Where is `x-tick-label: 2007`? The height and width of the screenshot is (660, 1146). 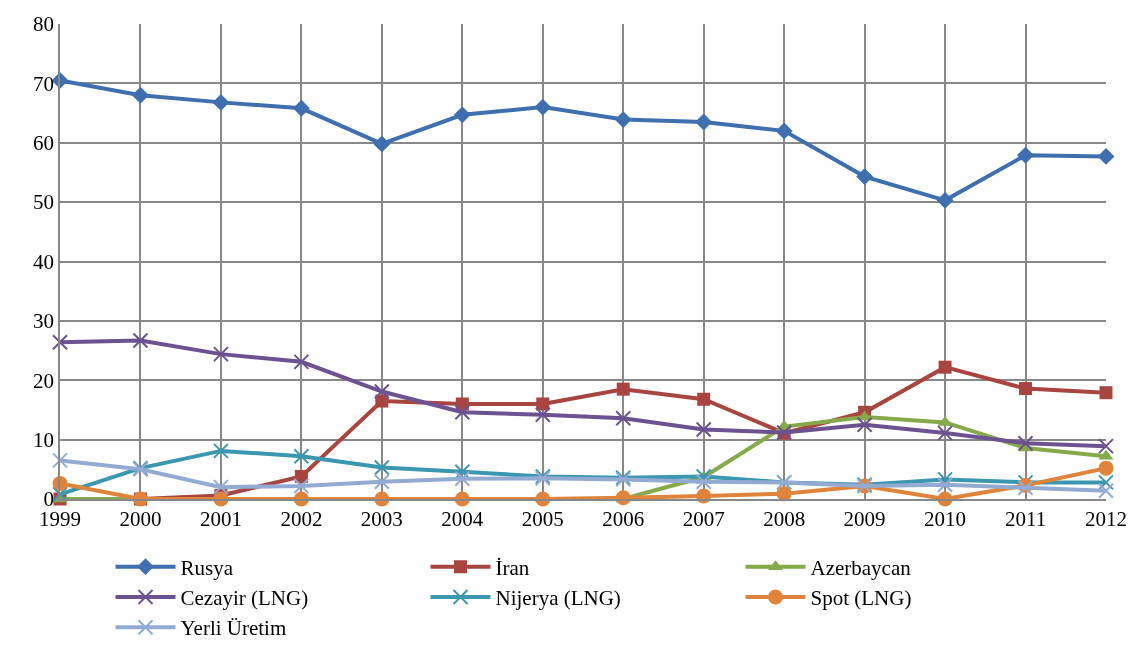
x-tick-label: 2007 is located at coordinates (703, 518).